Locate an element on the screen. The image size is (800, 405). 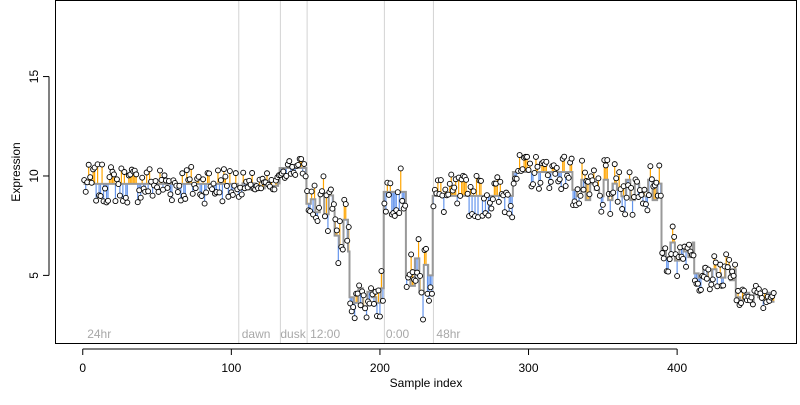
y-tick-label: 10 is located at coordinates (34, 176).